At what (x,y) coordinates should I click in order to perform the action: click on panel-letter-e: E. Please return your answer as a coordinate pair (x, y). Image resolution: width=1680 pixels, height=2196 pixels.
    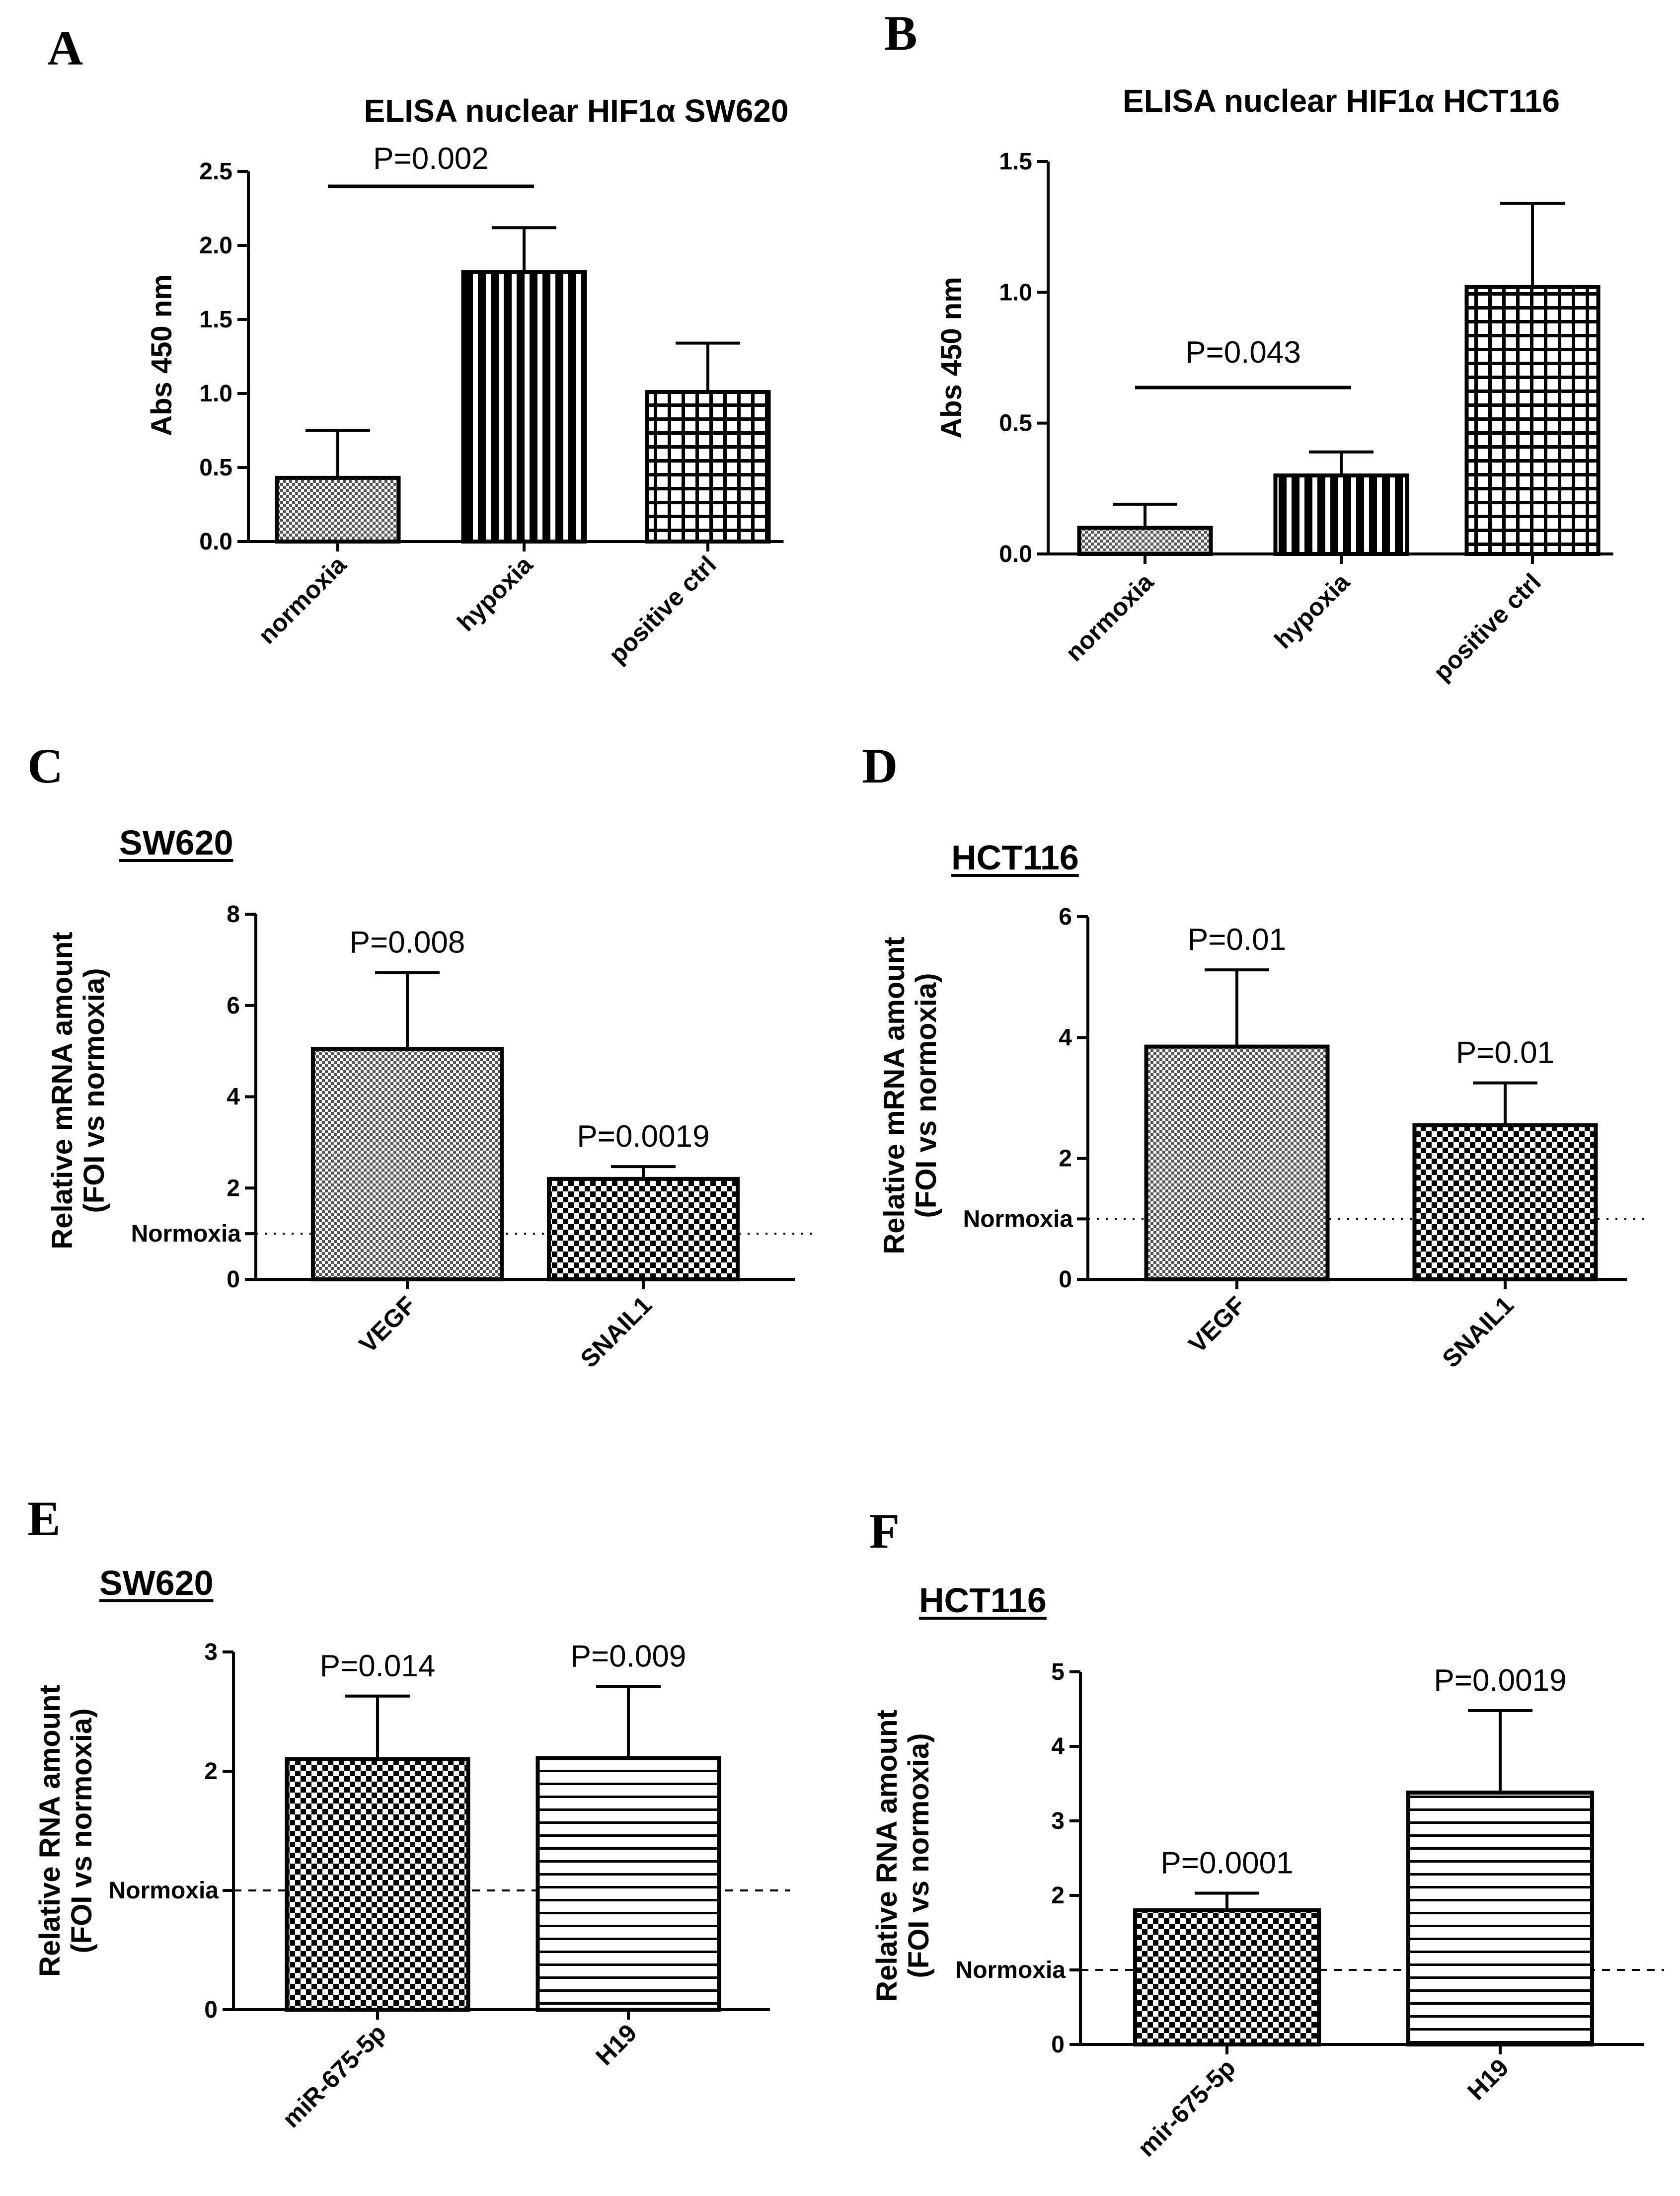
    Looking at the image, I should click on (44, 1518).